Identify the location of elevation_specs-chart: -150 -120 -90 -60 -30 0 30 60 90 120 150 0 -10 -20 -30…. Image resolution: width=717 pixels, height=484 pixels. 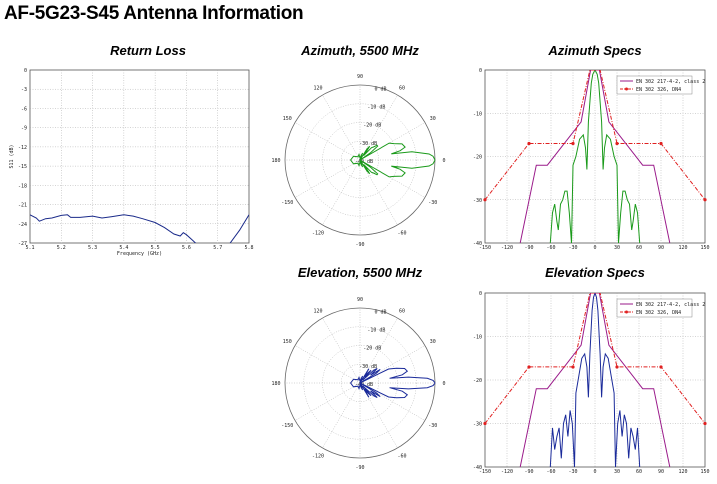
(591, 383).